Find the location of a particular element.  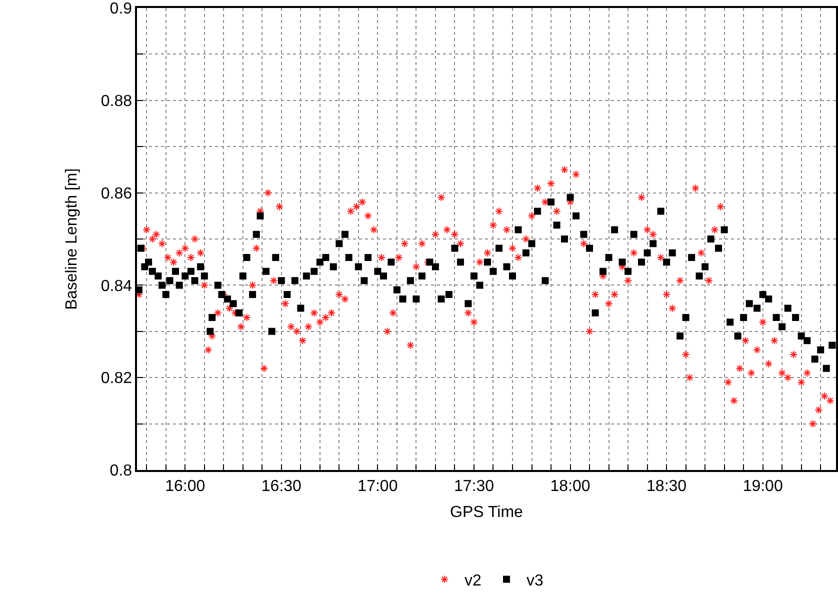

y-tick-label: 0.88 is located at coordinates (116, 101).